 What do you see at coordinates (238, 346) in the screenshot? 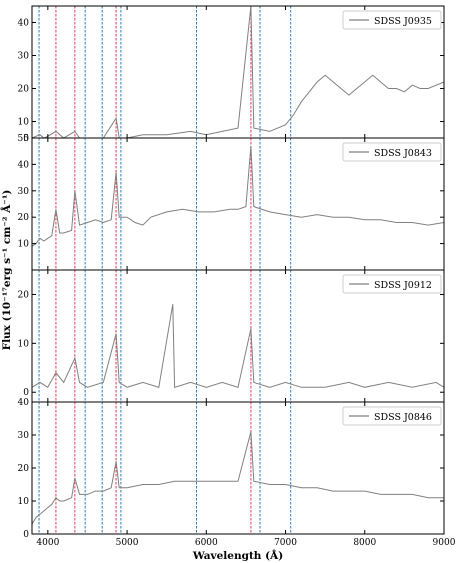
I see `spectrum-line` at bounding box center [238, 346].